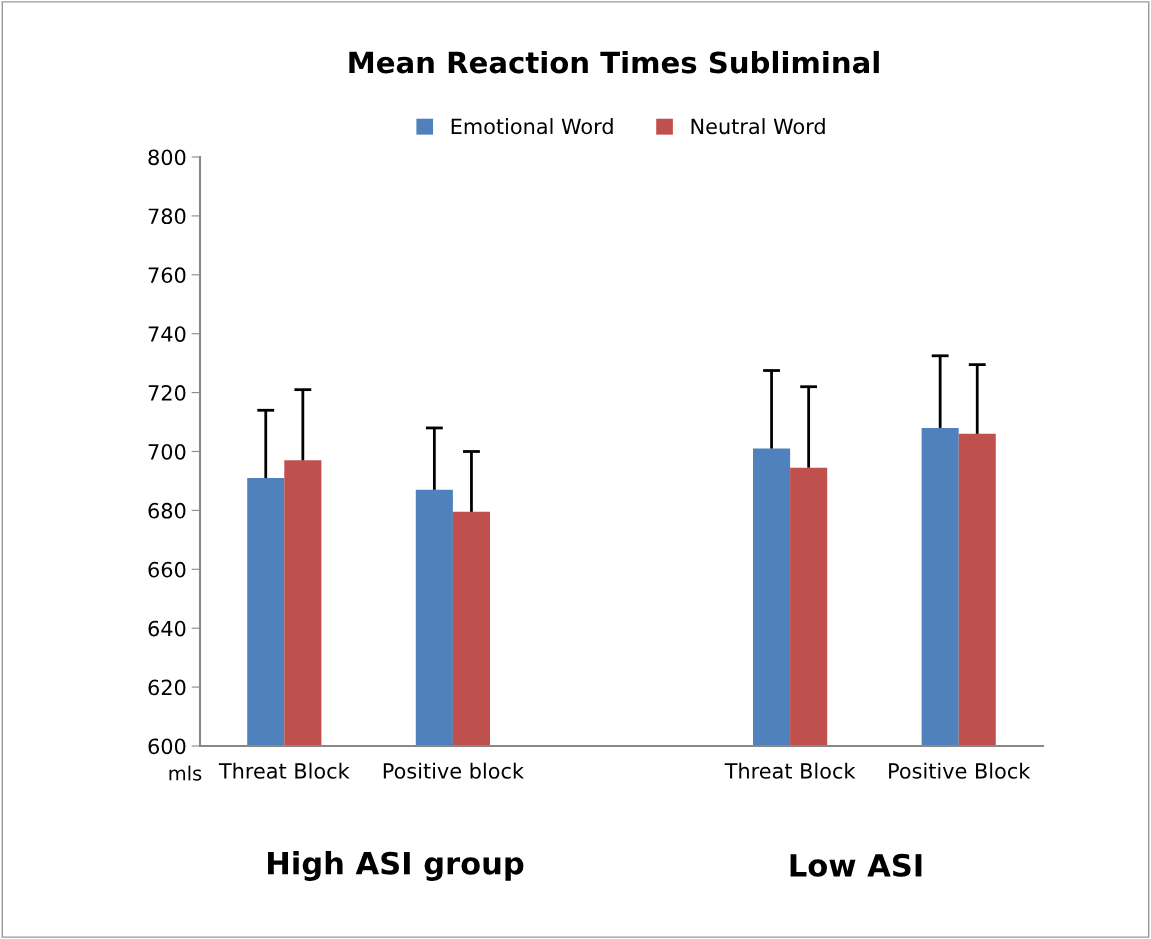 This screenshot has height=939, width=1151. Describe the element at coordinates (396, 866) in the screenshot. I see `text: High ASI group` at that location.